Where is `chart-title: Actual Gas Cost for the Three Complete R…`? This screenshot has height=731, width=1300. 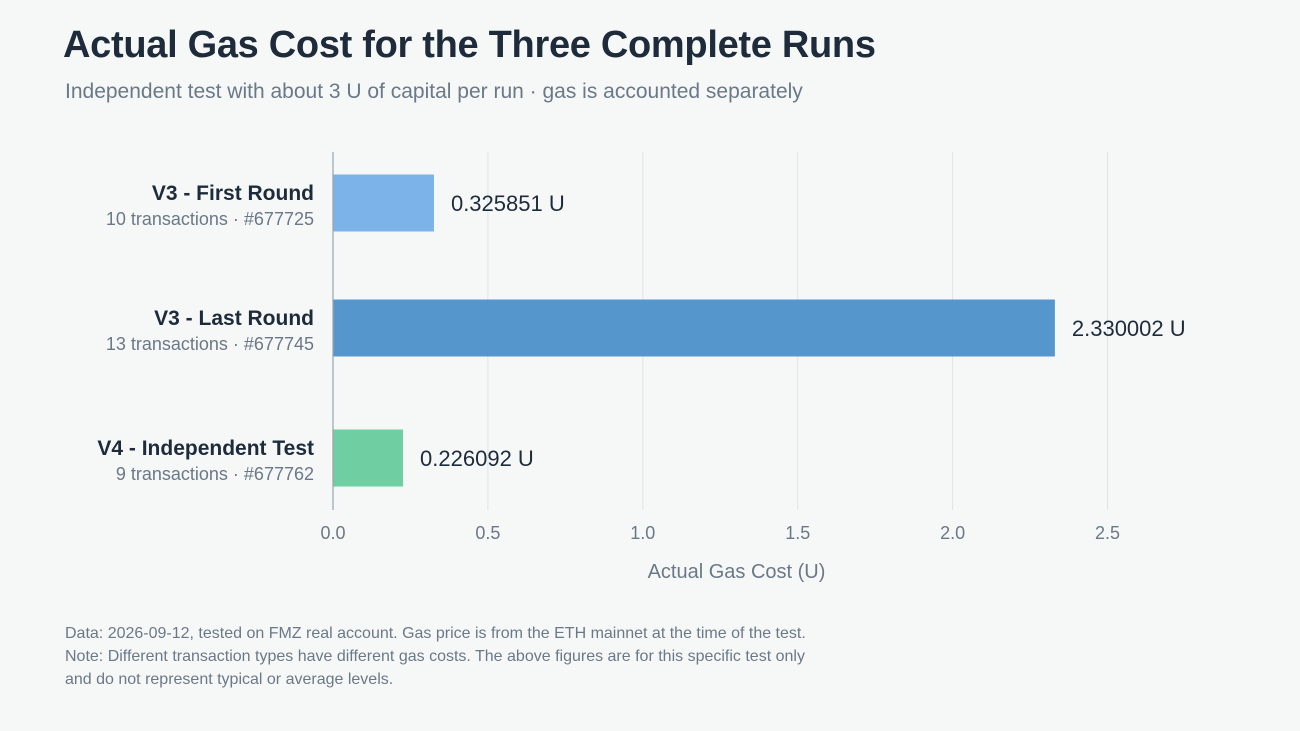 chart-title: Actual Gas Cost for the Three Complete R… is located at coordinates (469, 45).